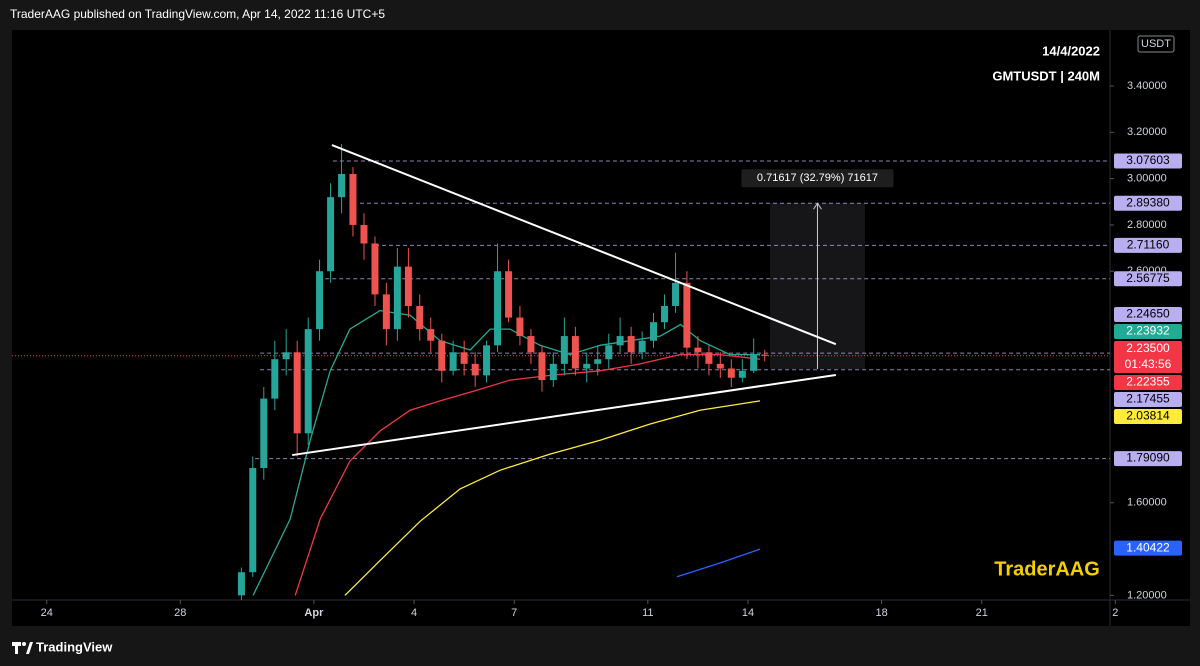 Image resolution: width=1200 pixels, height=666 pixels. I want to click on countdown: 01:43:56, so click(1148, 364).